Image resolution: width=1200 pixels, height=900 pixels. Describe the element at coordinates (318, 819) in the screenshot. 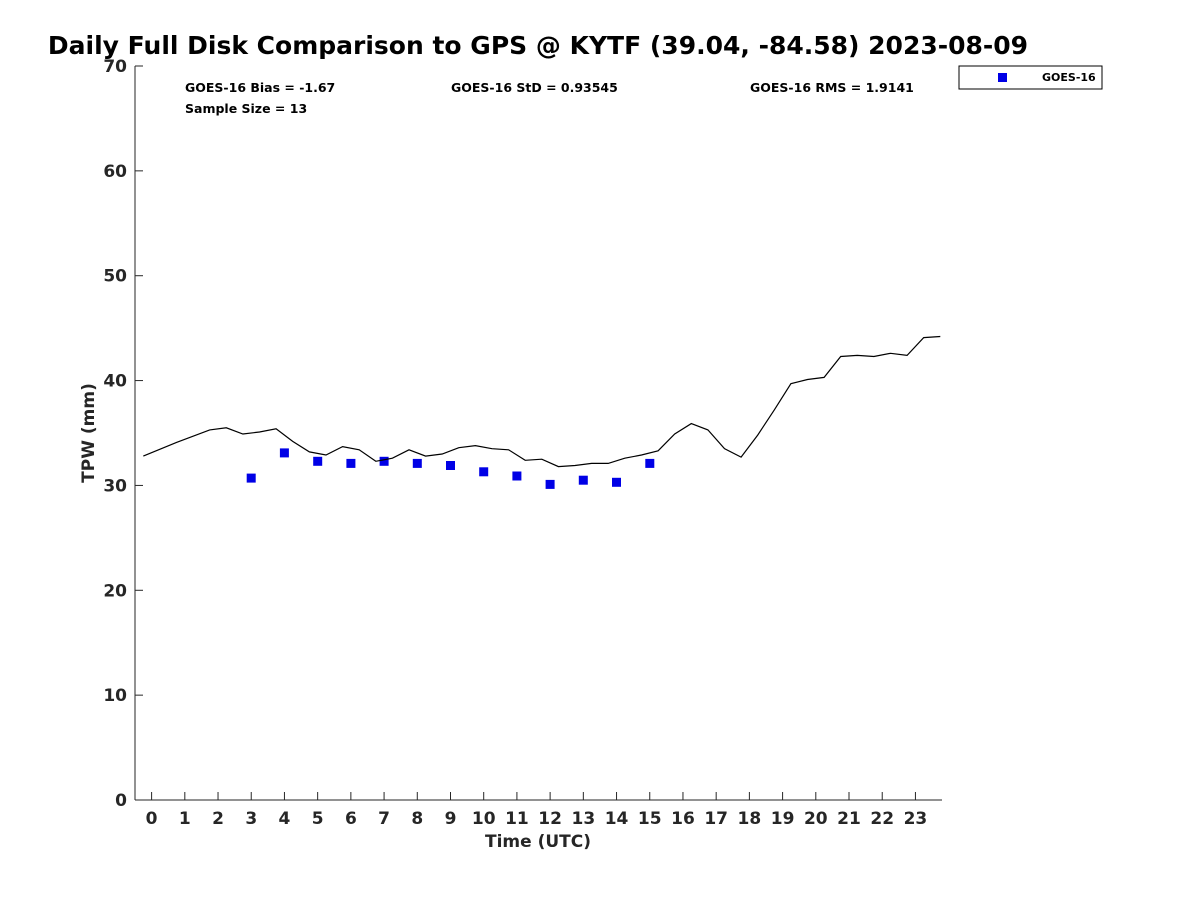

I see `x-tick-label: 5` at that location.